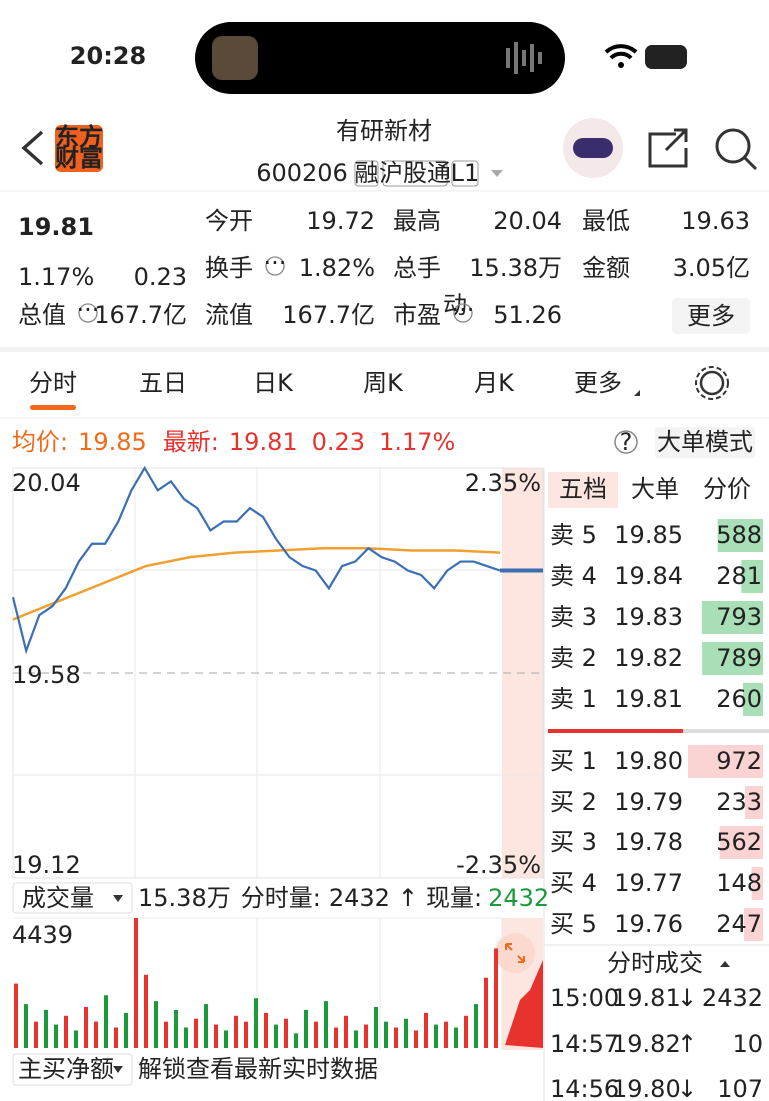  I want to click on help-button, so click(626, 442).